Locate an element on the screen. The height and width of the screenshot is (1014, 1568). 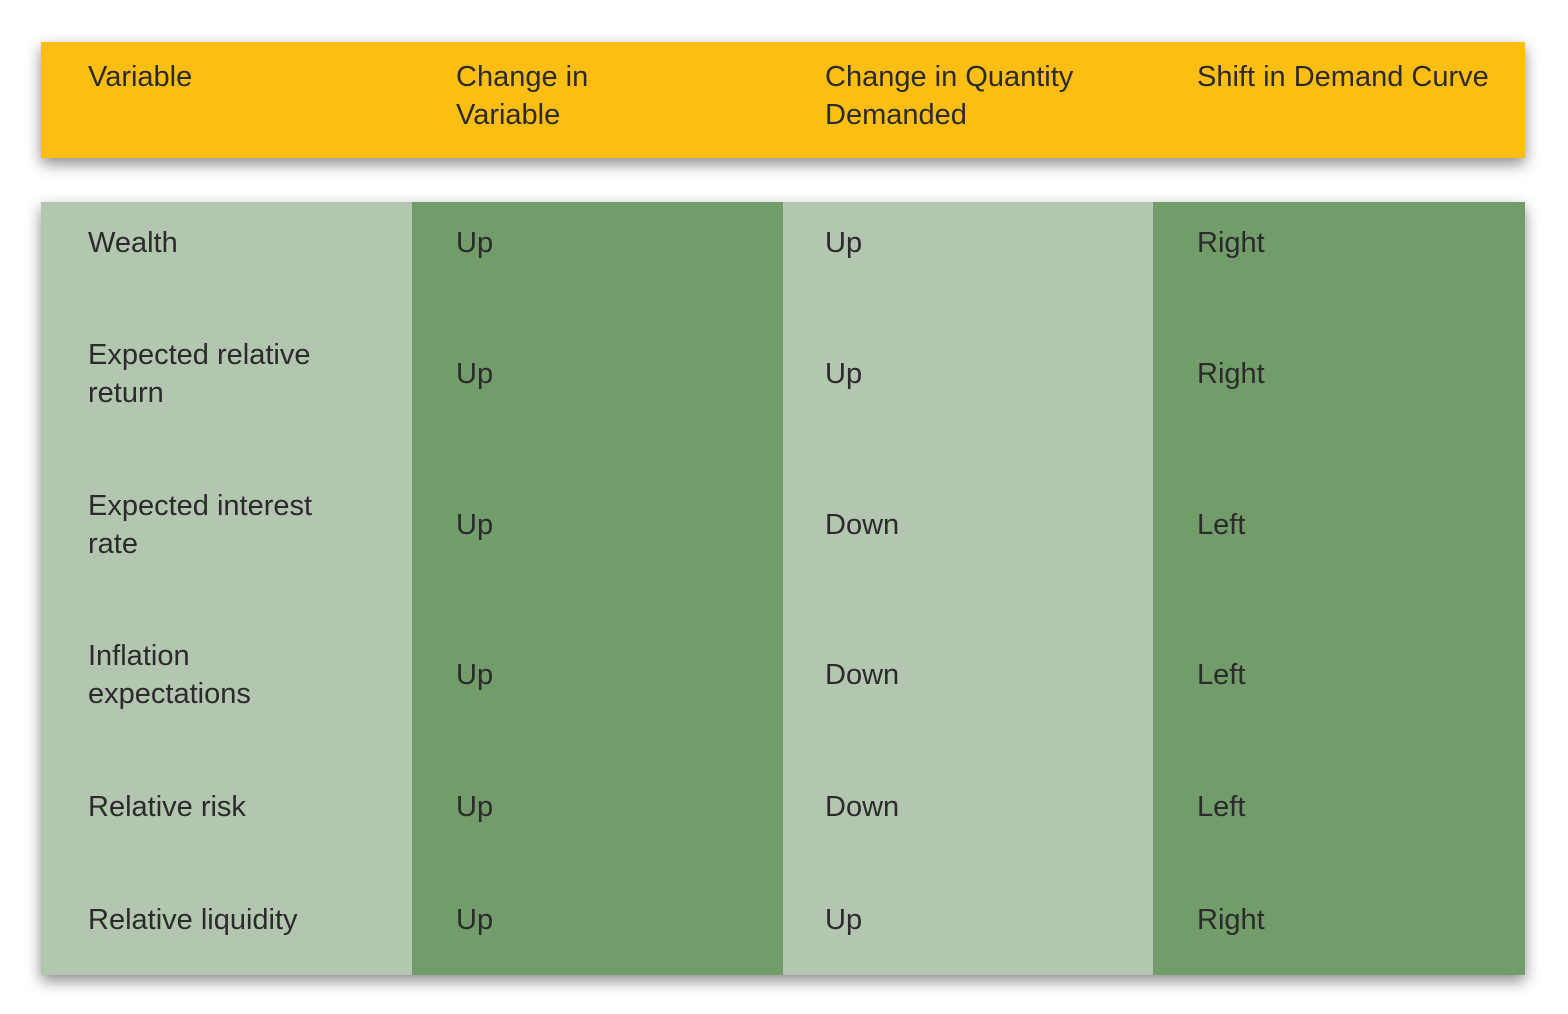
header-cell: Shift in Demand Curve is located at coordinates (1343, 77).